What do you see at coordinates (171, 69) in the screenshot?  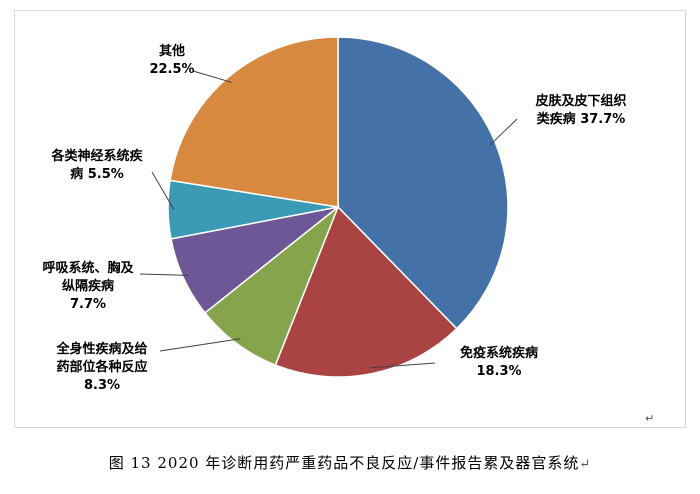 I see `slice-label-line: 22.5%` at bounding box center [171, 69].